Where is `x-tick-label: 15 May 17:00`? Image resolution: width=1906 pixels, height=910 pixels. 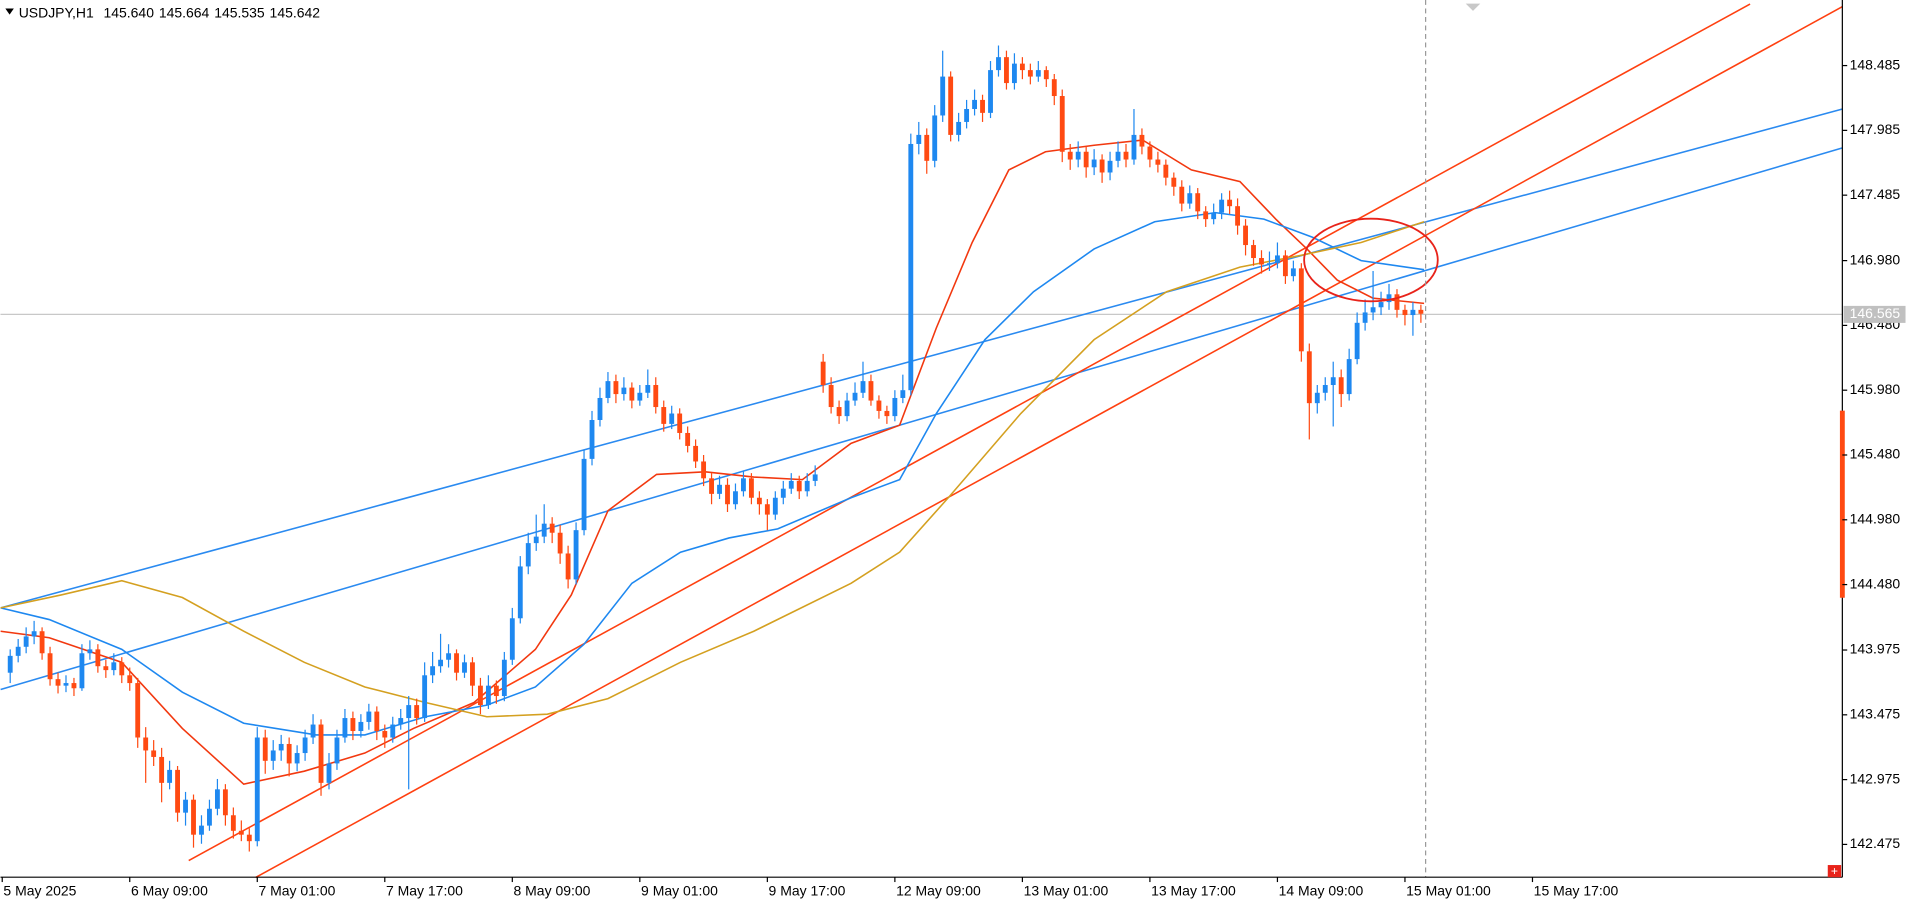 x-tick-label: 15 May 17:00 is located at coordinates (1576, 890).